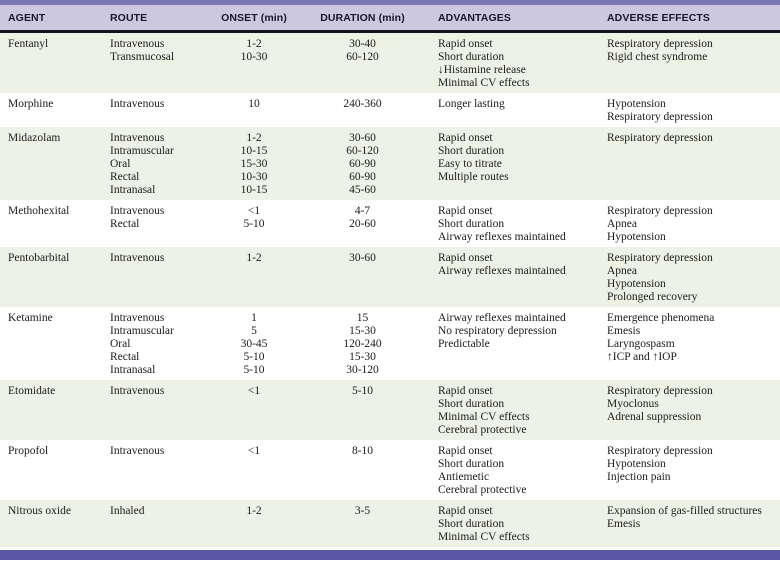 The width and height of the screenshot is (780, 564). Describe the element at coordinates (622, 224) in the screenshot. I see `adverse-effects-cell-line: Apnea` at that location.